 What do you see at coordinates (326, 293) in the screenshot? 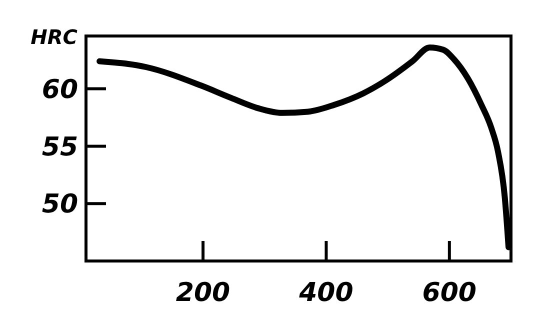
I see `x-tick-label: 400` at bounding box center [326, 293].